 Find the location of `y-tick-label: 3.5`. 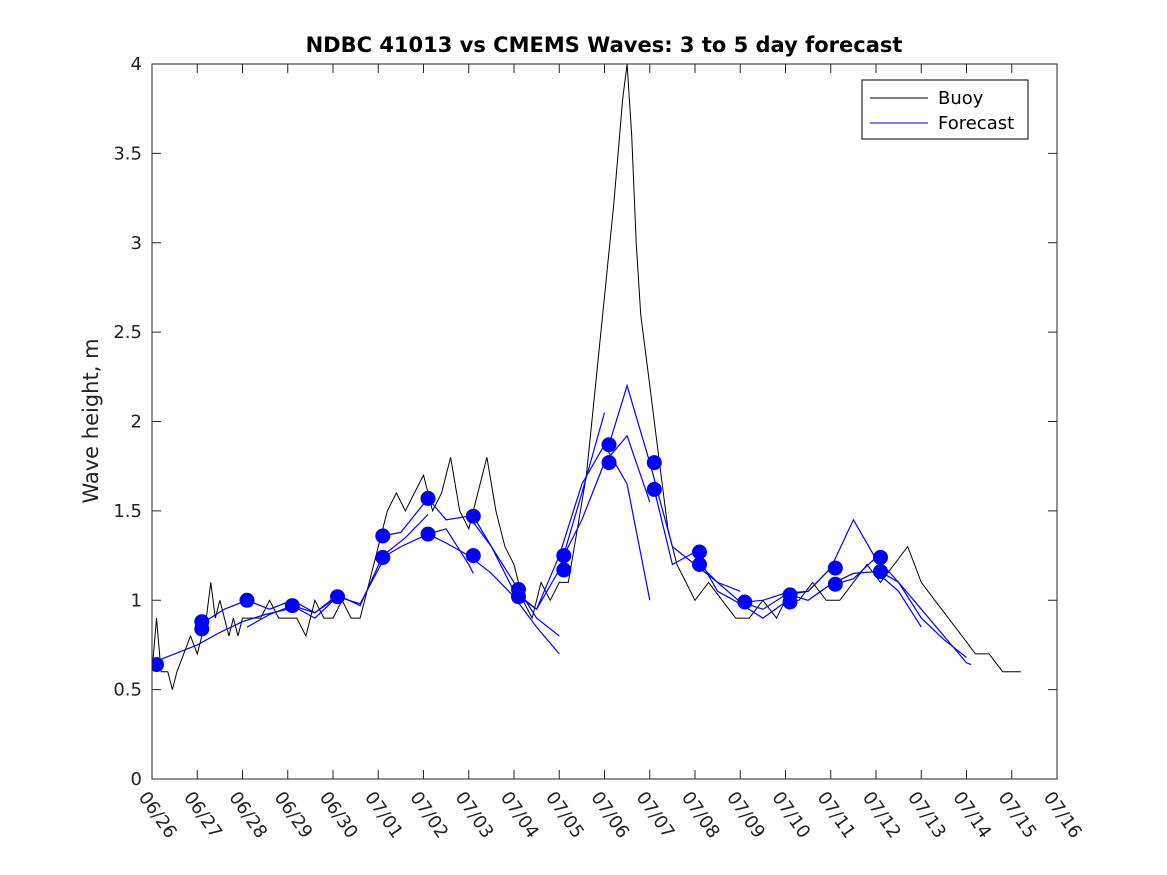

y-tick-label: 3.5 is located at coordinates (127, 153).